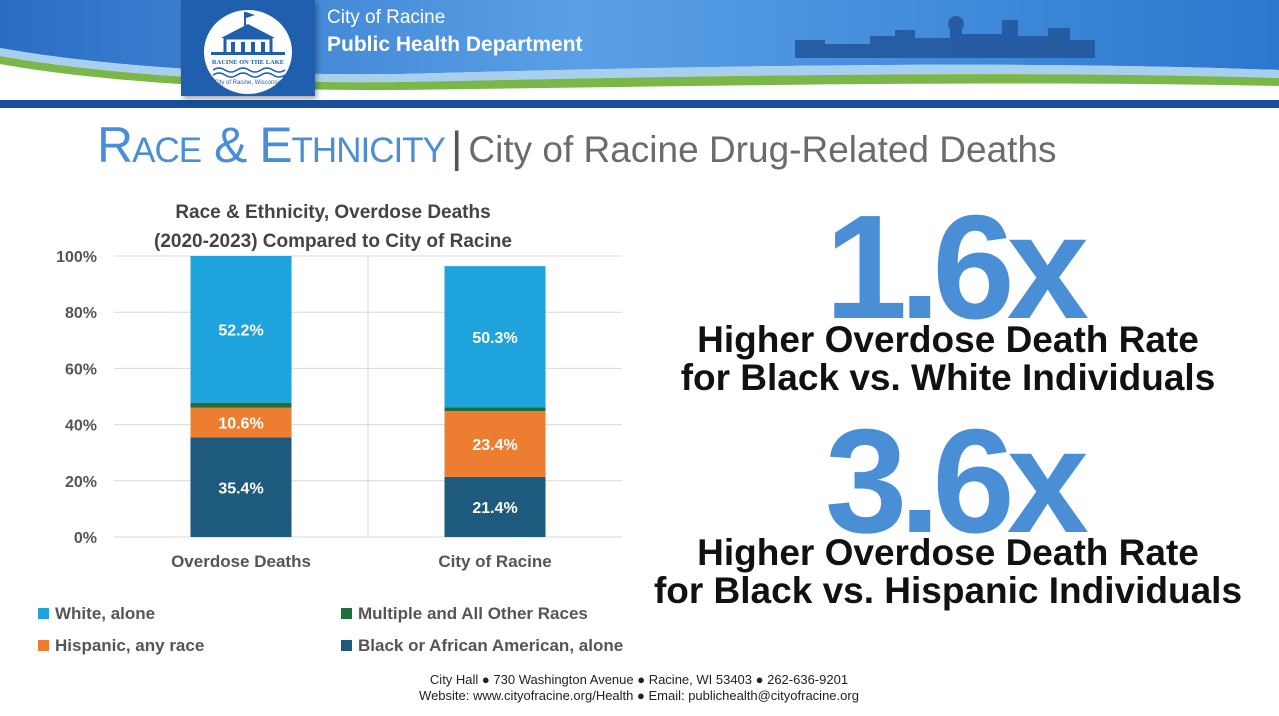 Image resolution: width=1279 pixels, height=716 pixels. What do you see at coordinates (494, 561) in the screenshot?
I see `x-category-label: City of Racine` at bounding box center [494, 561].